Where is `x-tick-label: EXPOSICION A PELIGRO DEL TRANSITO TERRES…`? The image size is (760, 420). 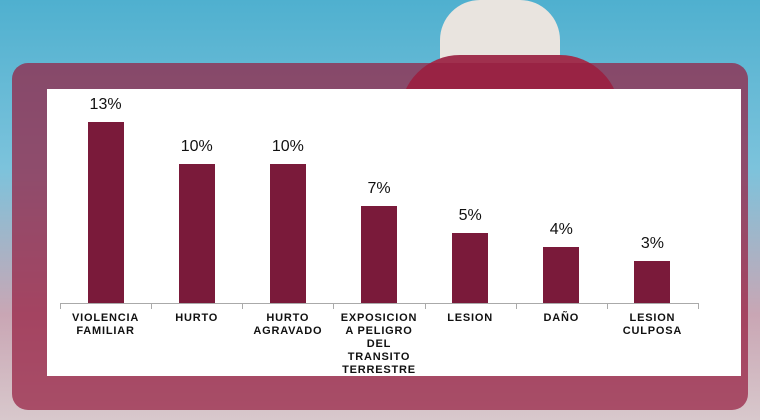 x-tick-label: EXPOSICION A PELIGRO DEL TRANSITO TERRES… is located at coordinates (379, 344).